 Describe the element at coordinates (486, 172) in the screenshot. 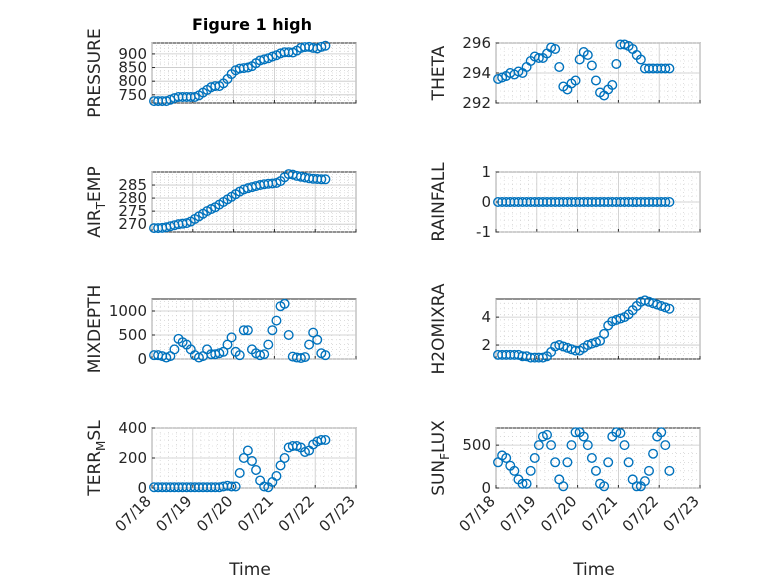

I see `y-tick-label: 1` at that location.